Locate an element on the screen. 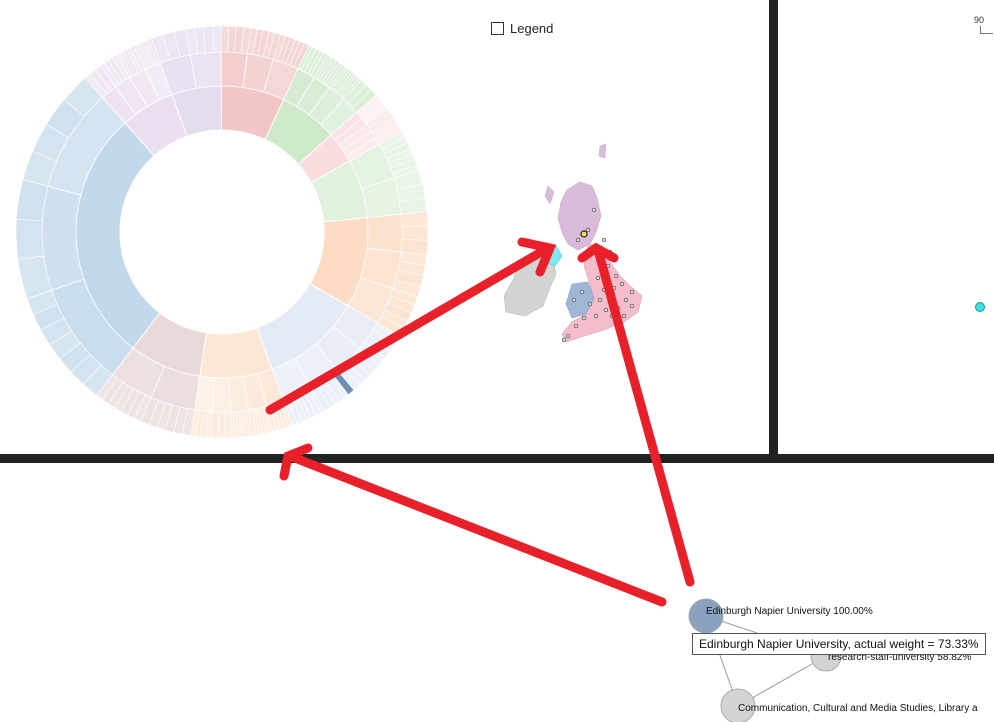 The height and width of the screenshot is (722, 994). vertical-divider is located at coordinates (773, 228).